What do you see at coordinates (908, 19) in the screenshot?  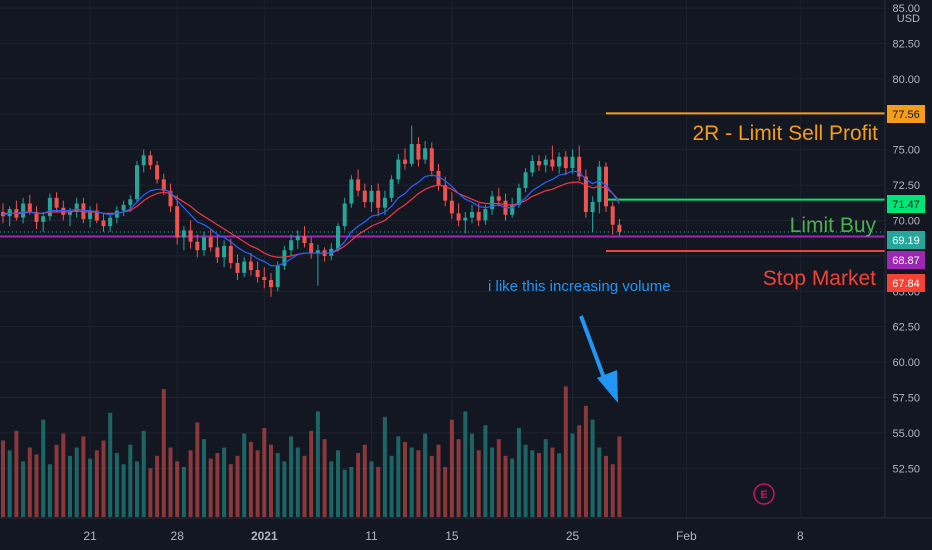 I see `currency-label: USD` at bounding box center [908, 19].